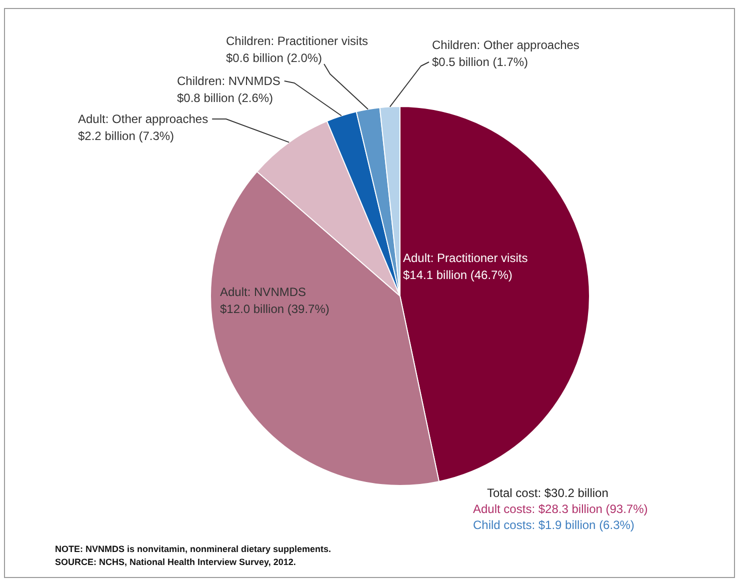 The height and width of the screenshot is (585, 741). What do you see at coordinates (560, 509) in the screenshot?
I see `text: Adult costs: $28.3 billion (93.7%)` at bounding box center [560, 509].